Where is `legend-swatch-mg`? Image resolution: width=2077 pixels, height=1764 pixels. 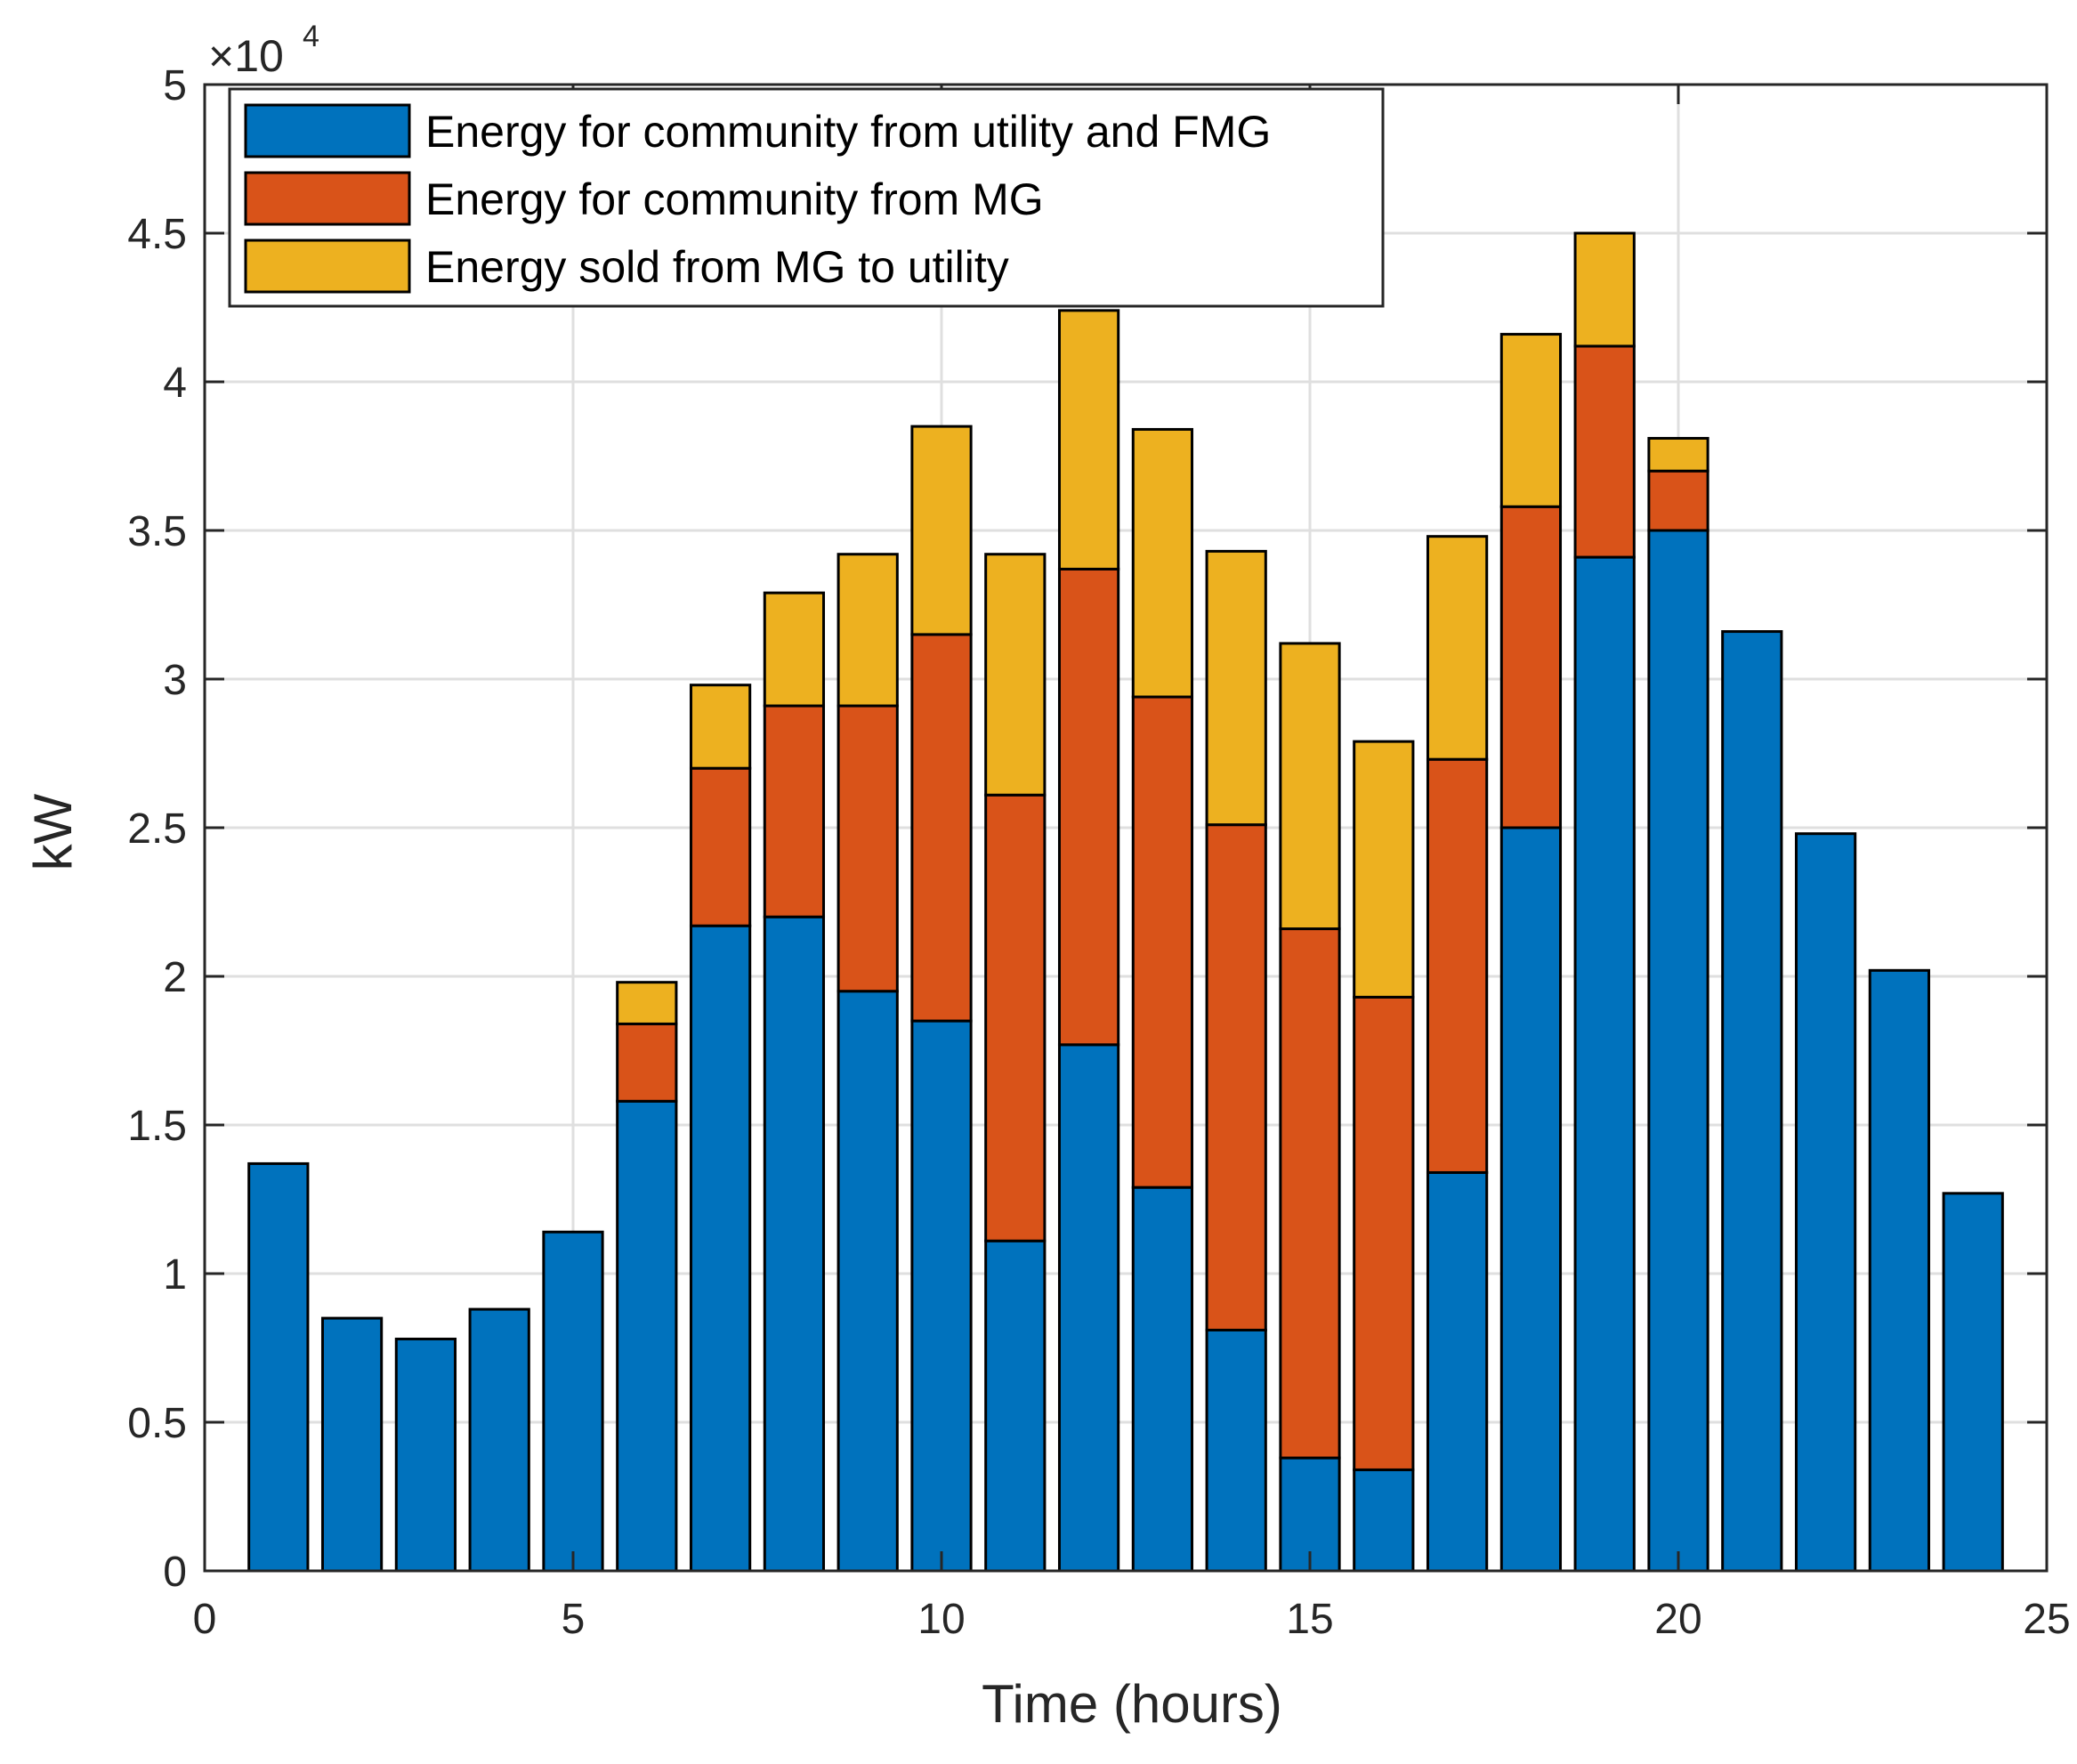
legend-swatch-mg is located at coordinates (327, 198).